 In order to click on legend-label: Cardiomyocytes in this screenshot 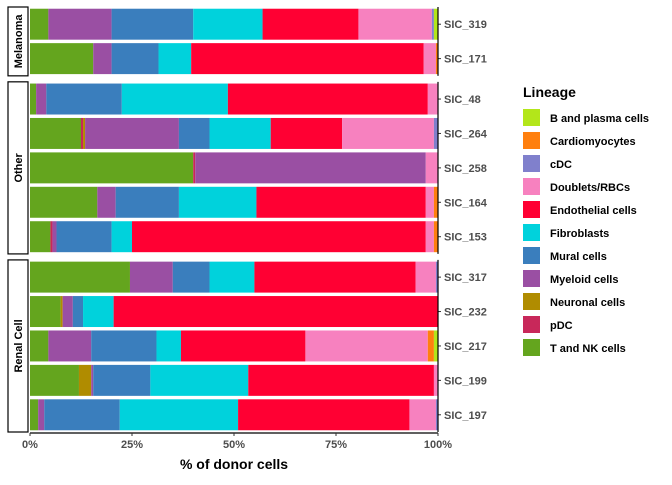, I will do `click(593, 142)`.